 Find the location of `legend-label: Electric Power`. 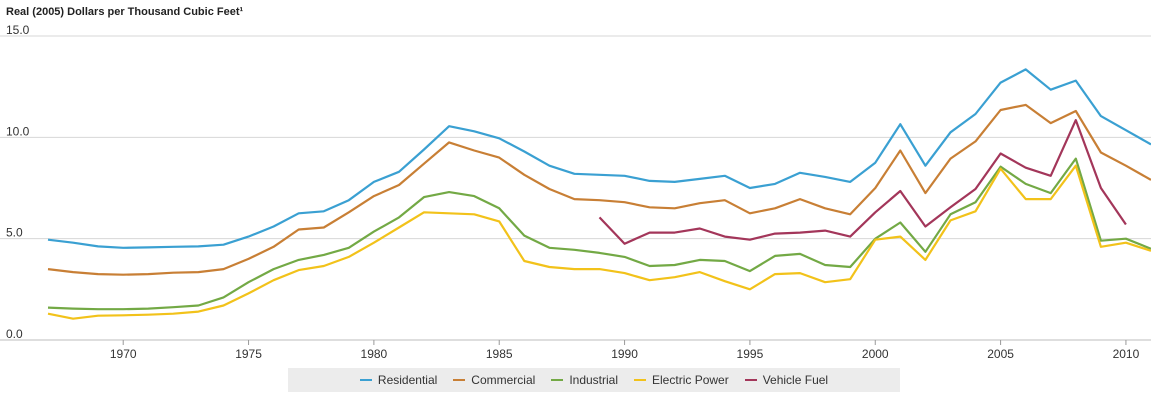

legend-label: Electric Power is located at coordinates (690, 380).